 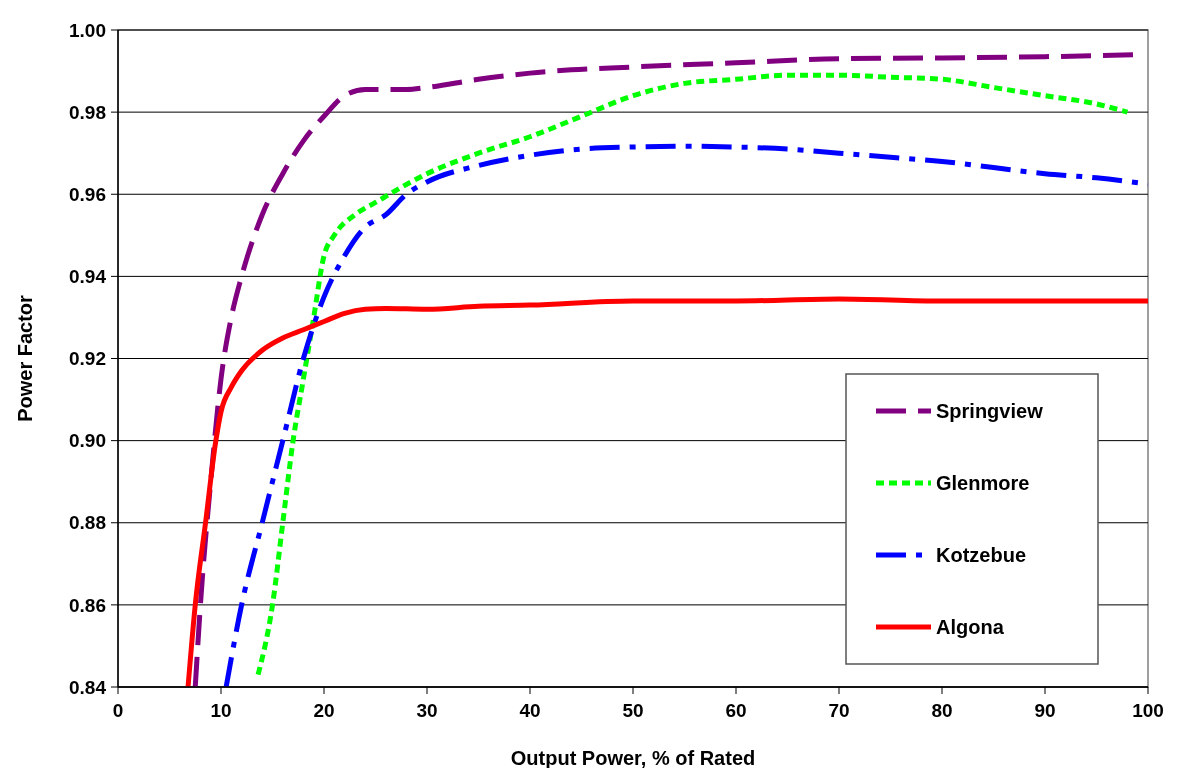 I want to click on x-tick-label: 0, so click(x=118, y=710).